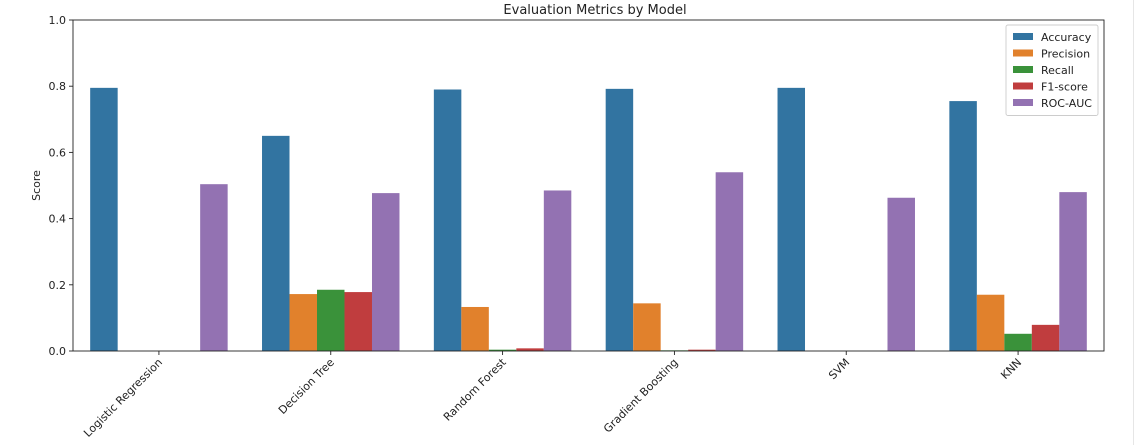 This screenshot has width=1148, height=445. What do you see at coordinates (502, 350) in the screenshot?
I see `bar-recall-random-forest` at bounding box center [502, 350].